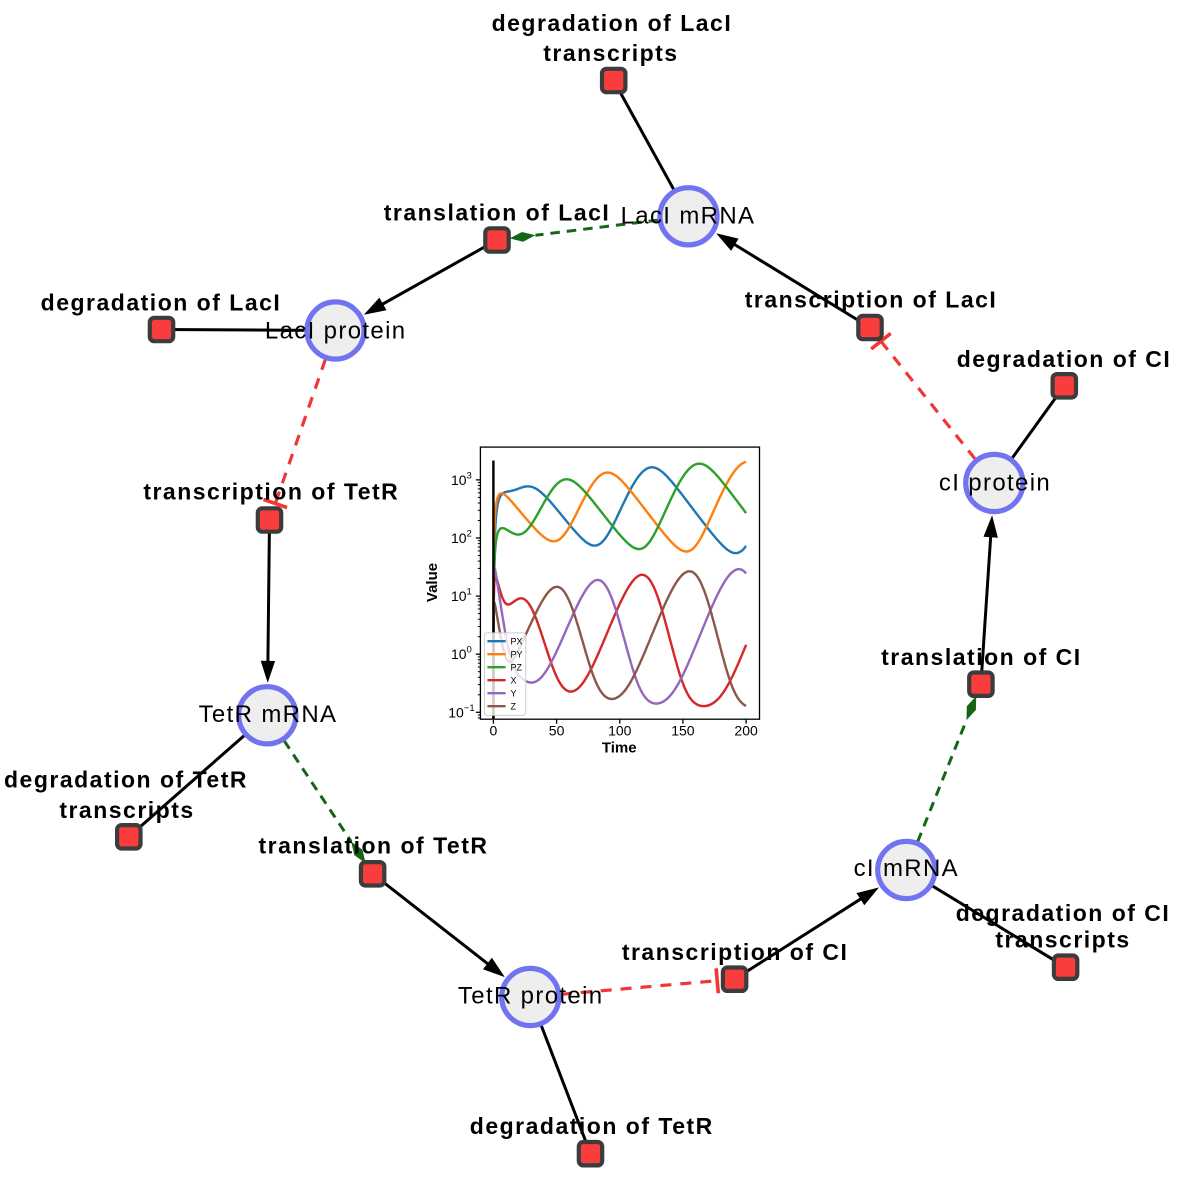 The image size is (1189, 1200). I want to click on svg-text: translation of LacI, so click(497, 213).